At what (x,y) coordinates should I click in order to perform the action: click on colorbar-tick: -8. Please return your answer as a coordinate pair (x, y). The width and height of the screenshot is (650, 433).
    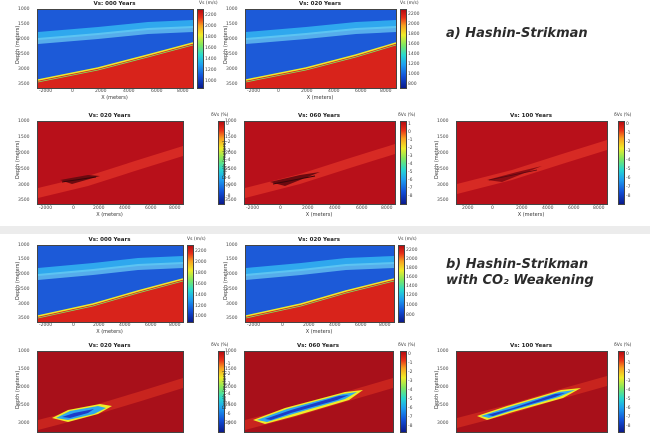
    Looking at the image, I should click on (410, 426).